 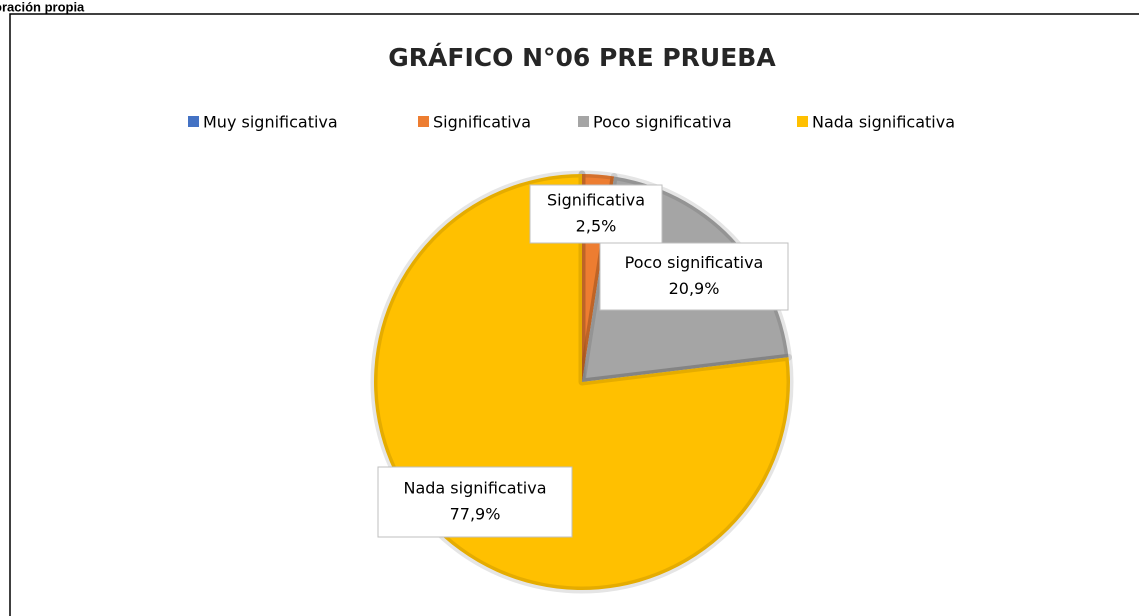 I want to click on label-value: 2,5%, so click(x=596, y=226).